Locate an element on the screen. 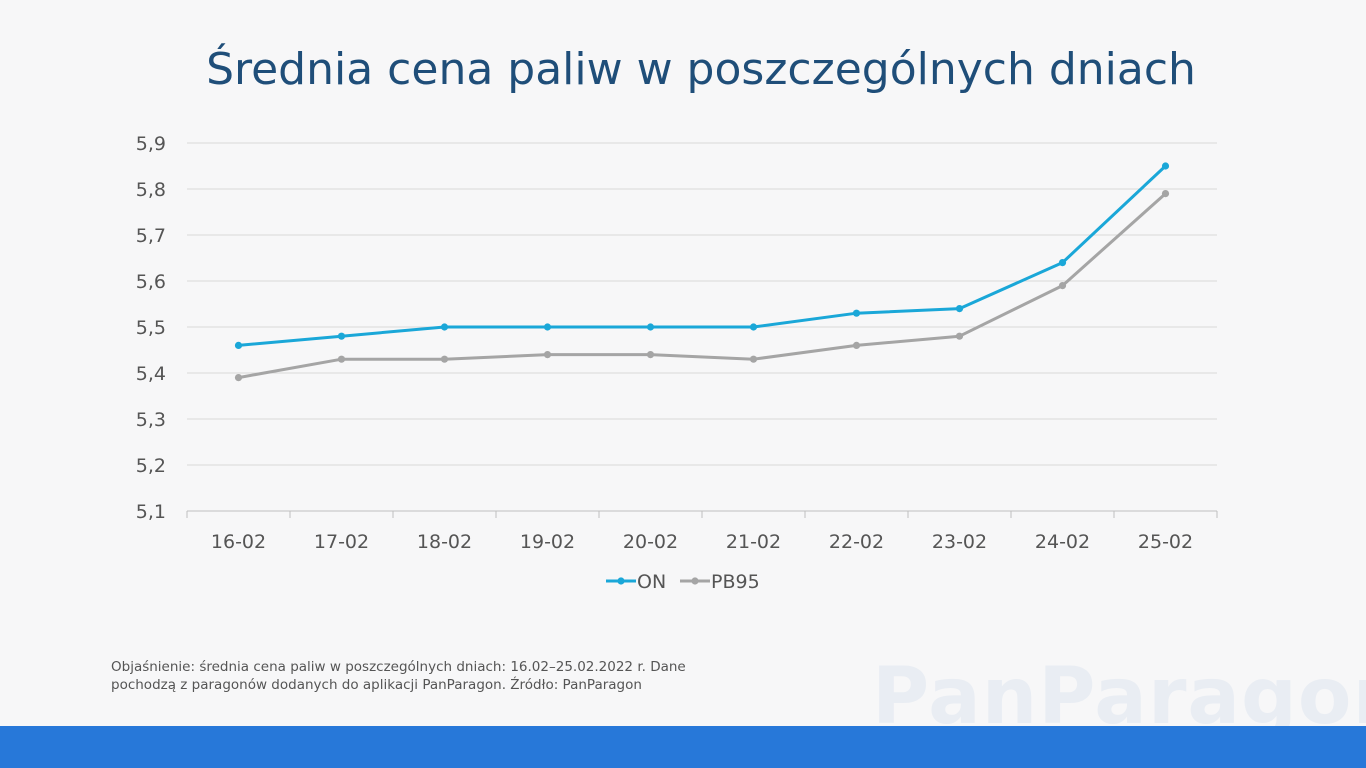 The width and height of the screenshot is (1366, 768). x-tick-label: 24-02 is located at coordinates (1062, 542).